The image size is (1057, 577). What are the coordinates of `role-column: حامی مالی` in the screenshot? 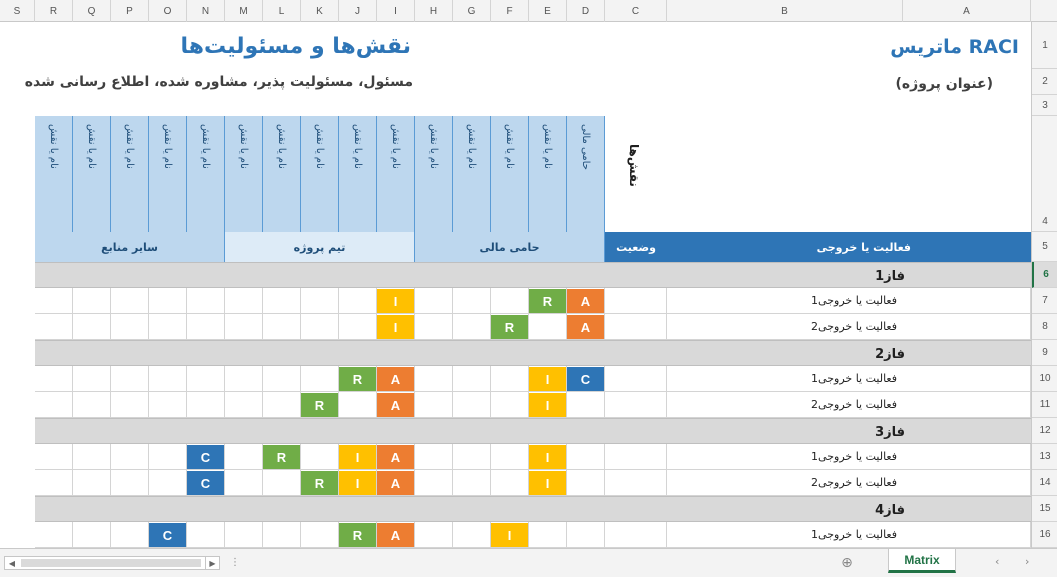 It's located at (586, 174).